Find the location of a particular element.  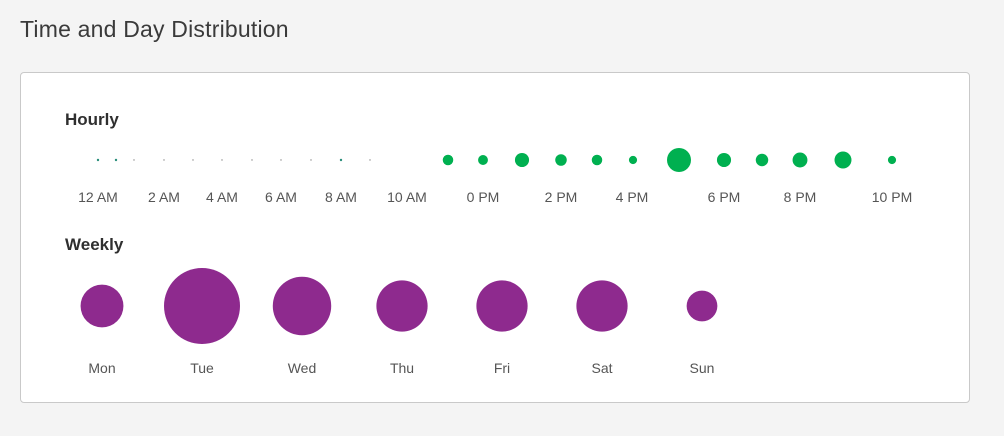

hourly-bubble-9-am is located at coordinates (341, 160).